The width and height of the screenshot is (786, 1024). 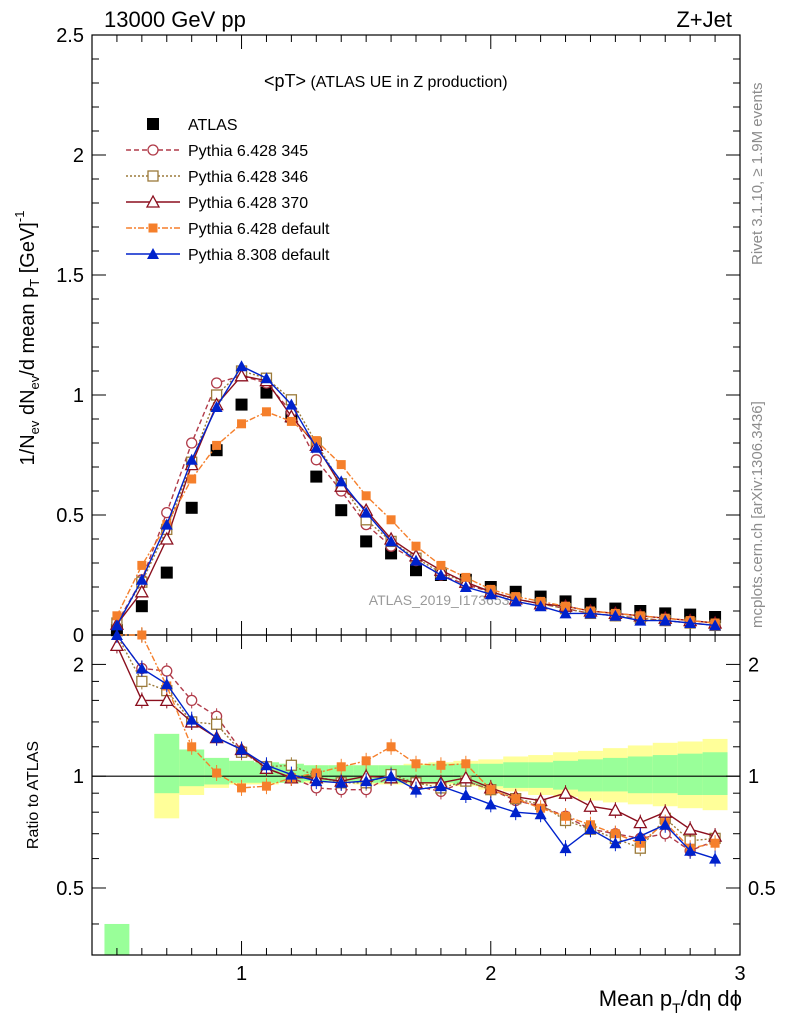 I want to click on plot-title-sub: (ATLAS UE in Z production), so click(x=407, y=82).